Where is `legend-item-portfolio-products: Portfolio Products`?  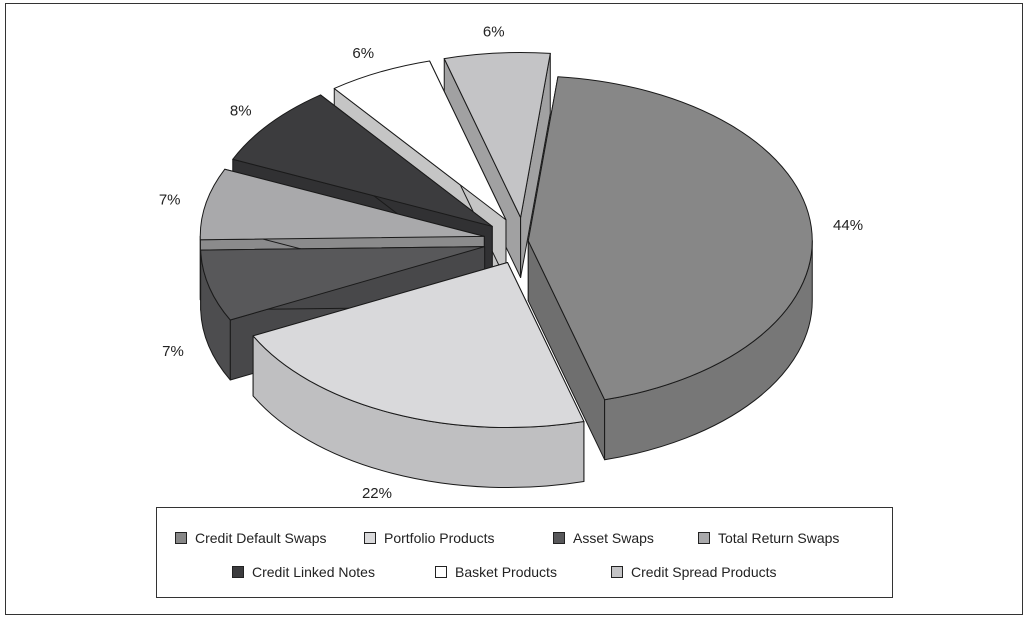
legend-item-portfolio-products: Portfolio Products is located at coordinates (429, 538).